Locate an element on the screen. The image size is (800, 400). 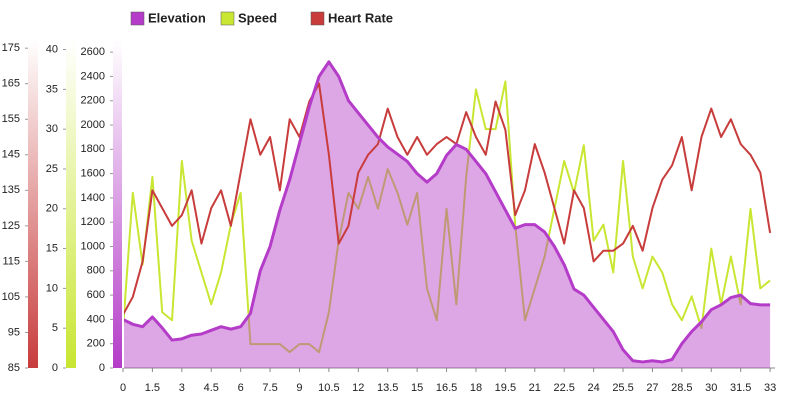
x-tick-label: 7.5 is located at coordinates (269, 388).